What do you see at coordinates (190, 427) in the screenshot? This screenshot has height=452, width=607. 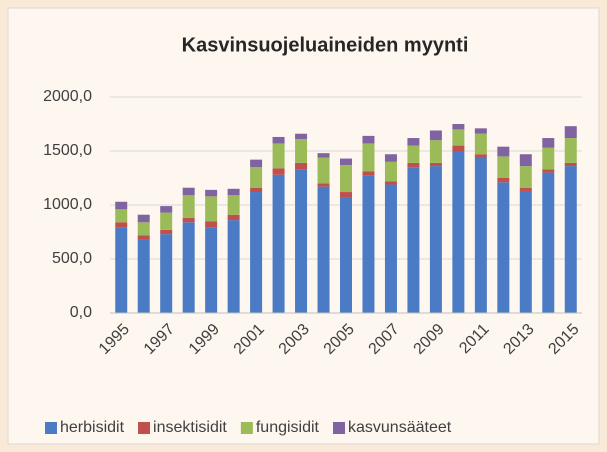 I see `legend-label: insektisidit` at bounding box center [190, 427].